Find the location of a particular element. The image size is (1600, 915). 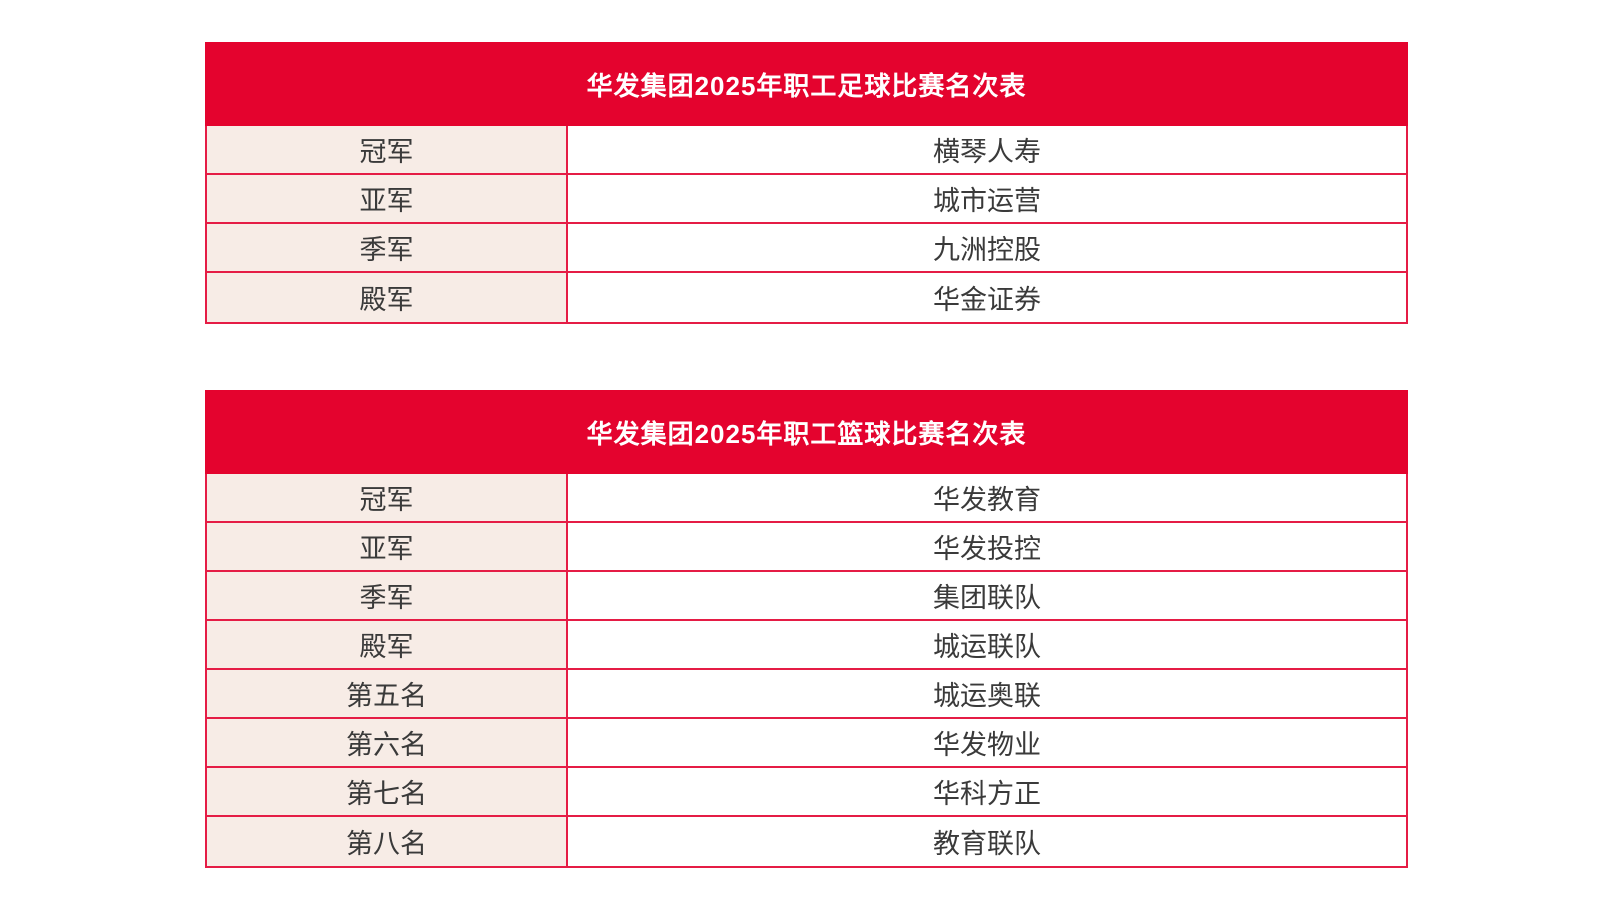

table-row: 第七名 华科方正 is located at coordinates (806, 792).